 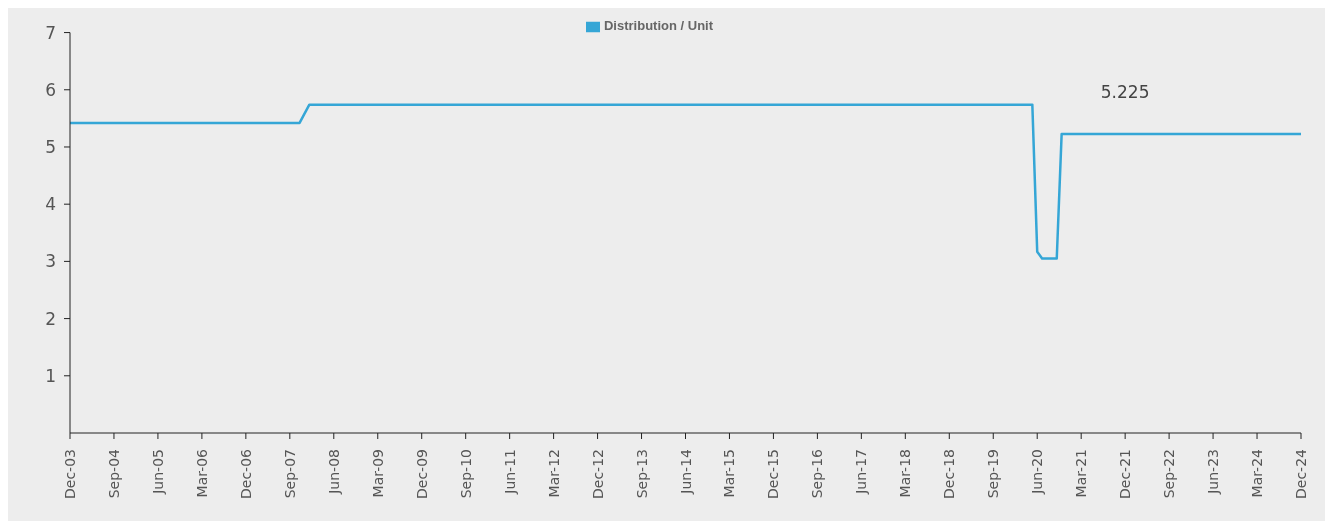 I want to click on x-tick-label: Sep-13, so click(x=641, y=474).